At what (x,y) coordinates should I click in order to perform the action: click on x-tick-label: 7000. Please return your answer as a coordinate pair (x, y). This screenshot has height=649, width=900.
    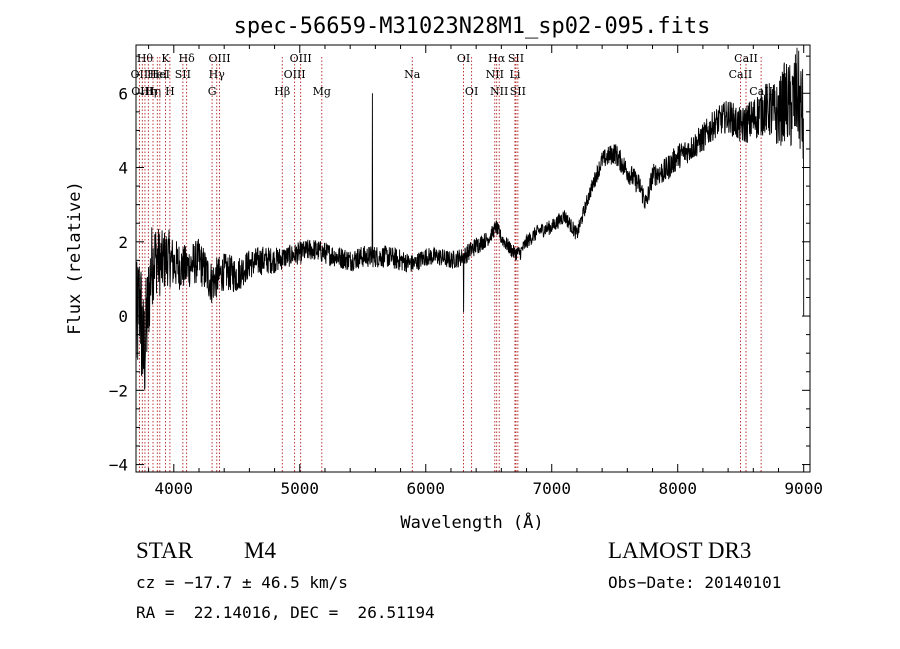
    Looking at the image, I should click on (551, 488).